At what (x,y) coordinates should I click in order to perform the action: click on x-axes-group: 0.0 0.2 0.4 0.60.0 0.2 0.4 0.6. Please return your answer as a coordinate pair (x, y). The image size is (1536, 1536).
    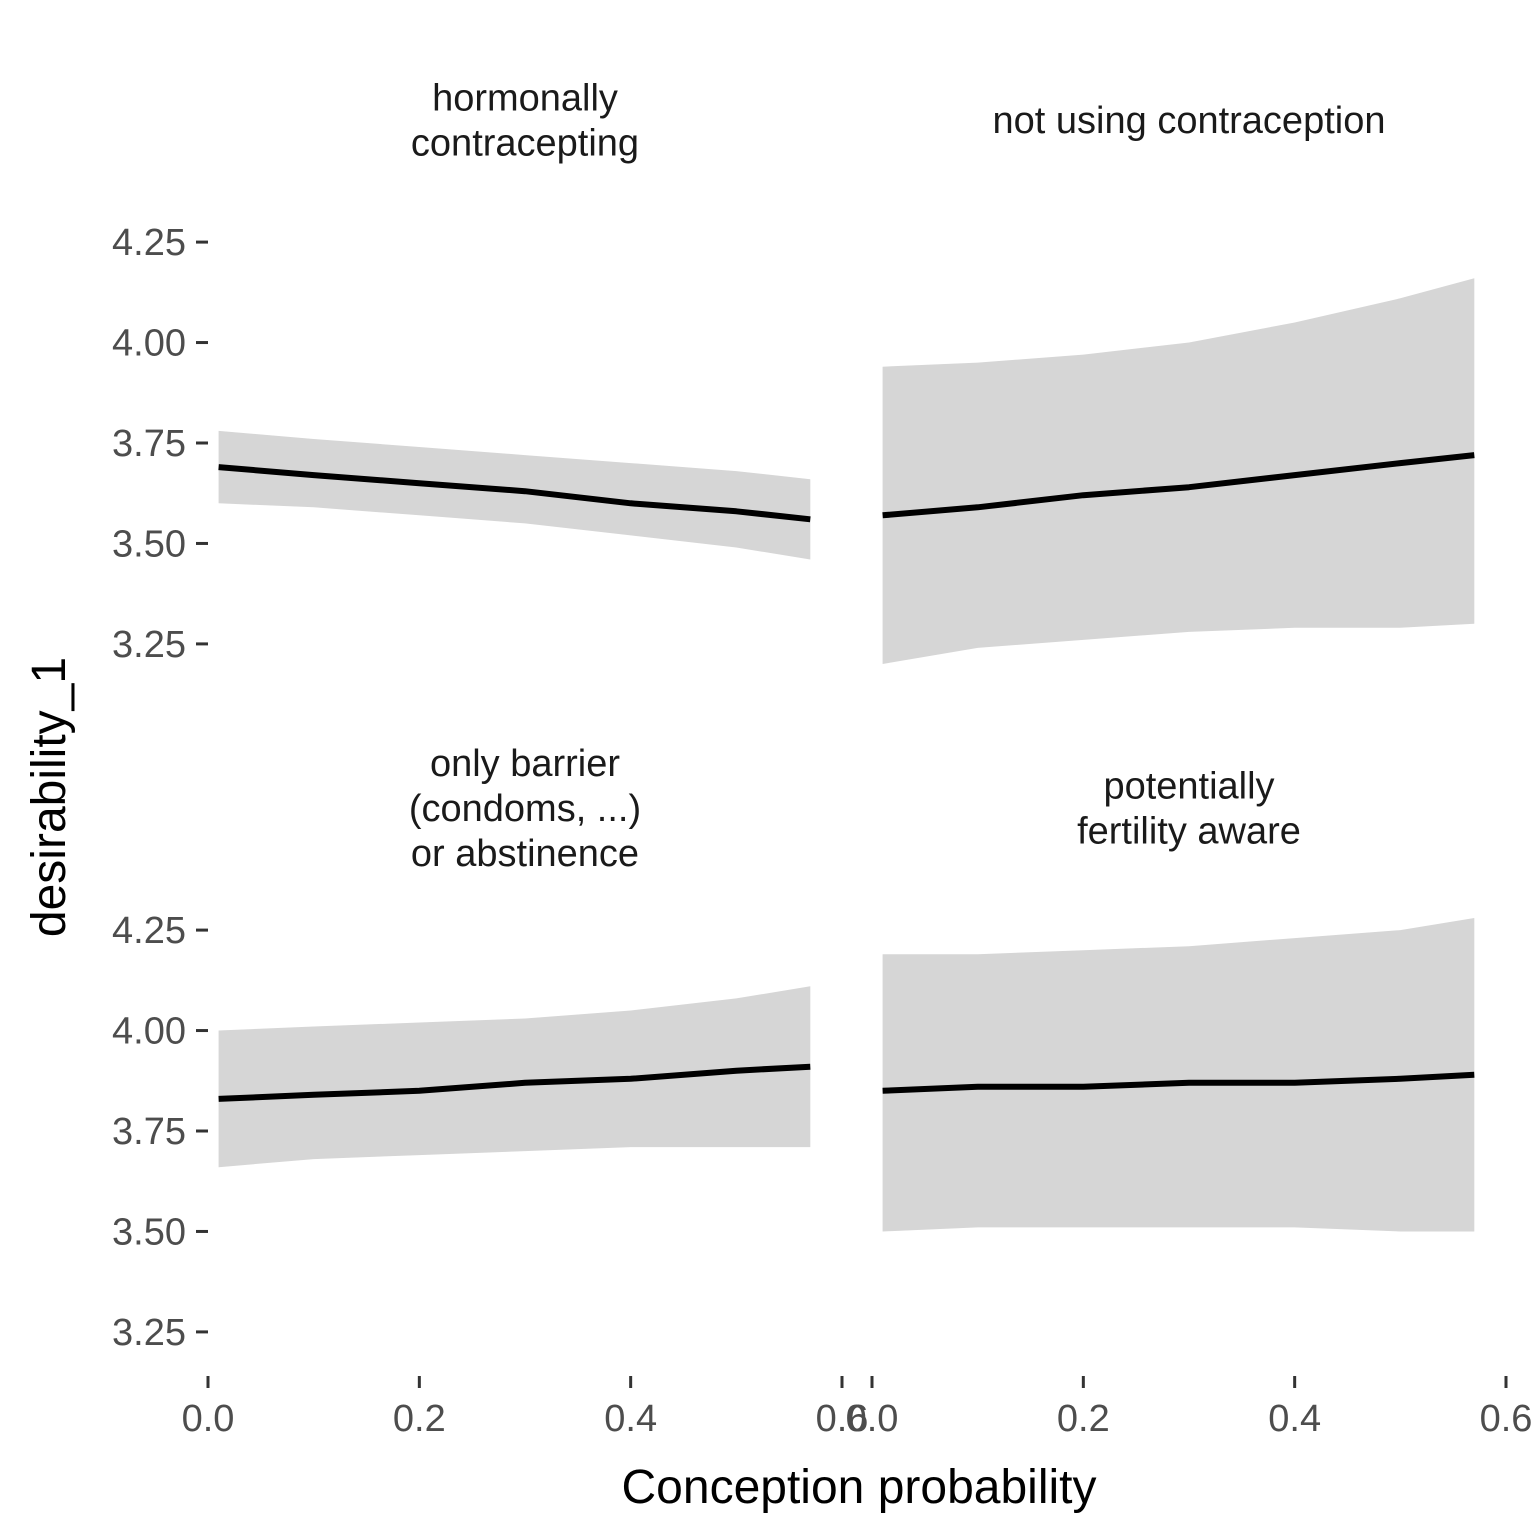
    Looking at the image, I should click on (857, 1408).